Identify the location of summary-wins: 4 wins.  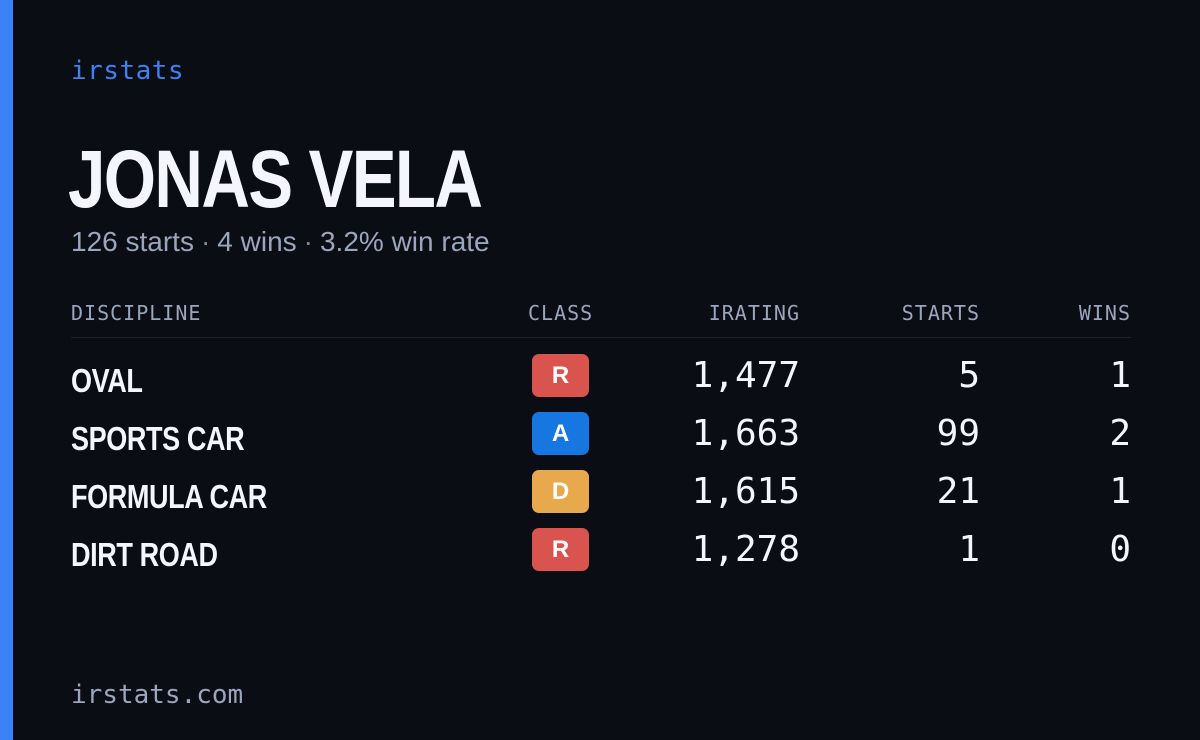
(257, 241).